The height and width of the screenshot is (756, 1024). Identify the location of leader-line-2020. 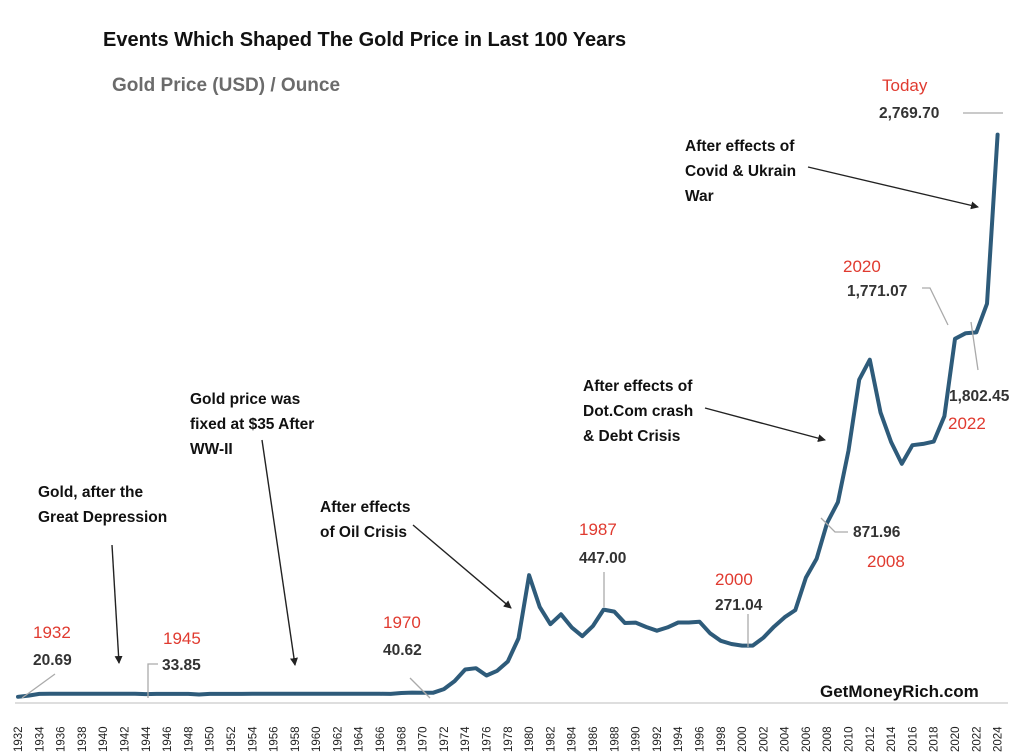
(935, 306).